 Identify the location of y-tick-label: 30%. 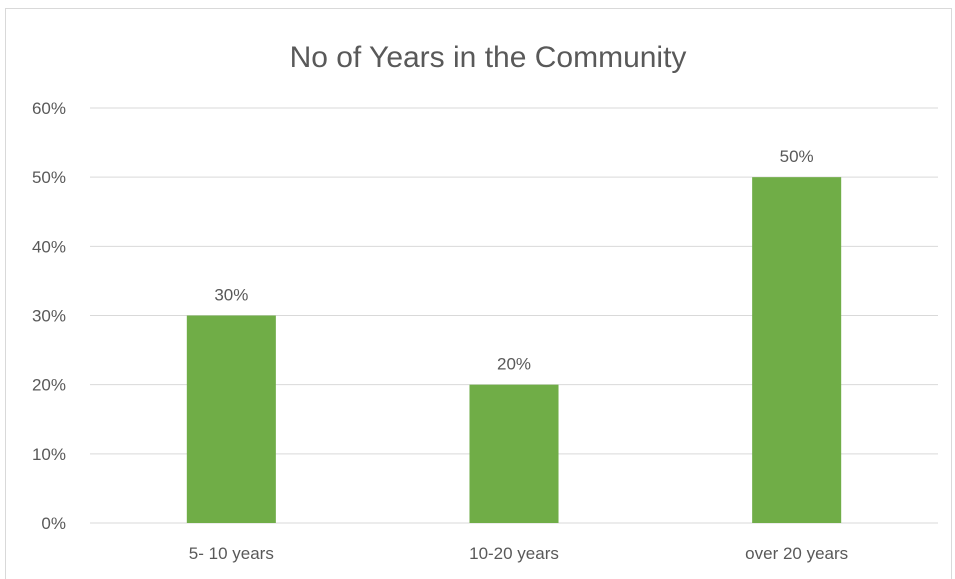
(49, 316).